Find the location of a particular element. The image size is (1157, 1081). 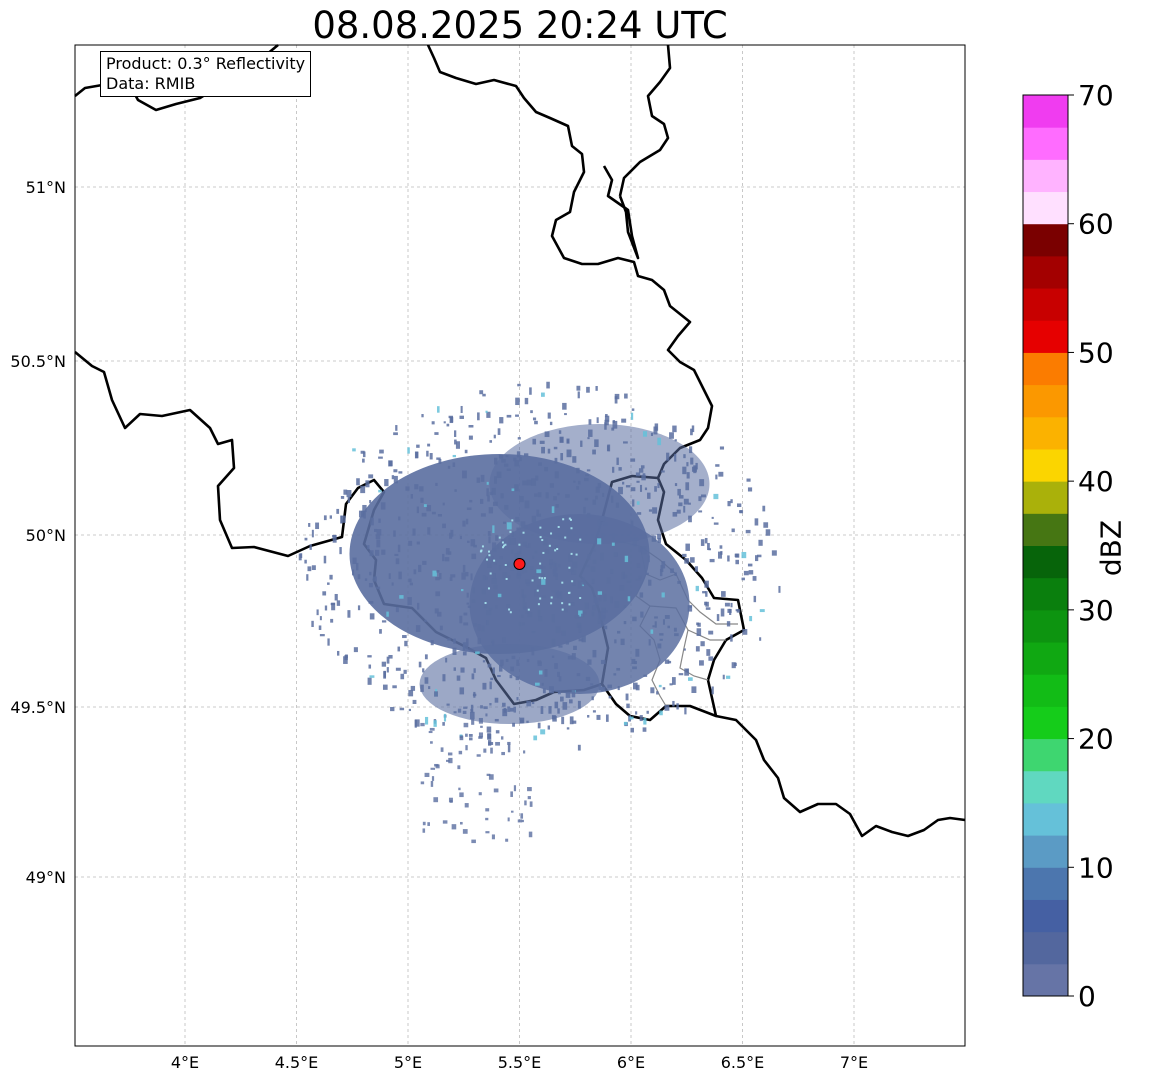

product-info-box: Product: 0.3° Reflectivity Data: RMIB is located at coordinates (206, 74).